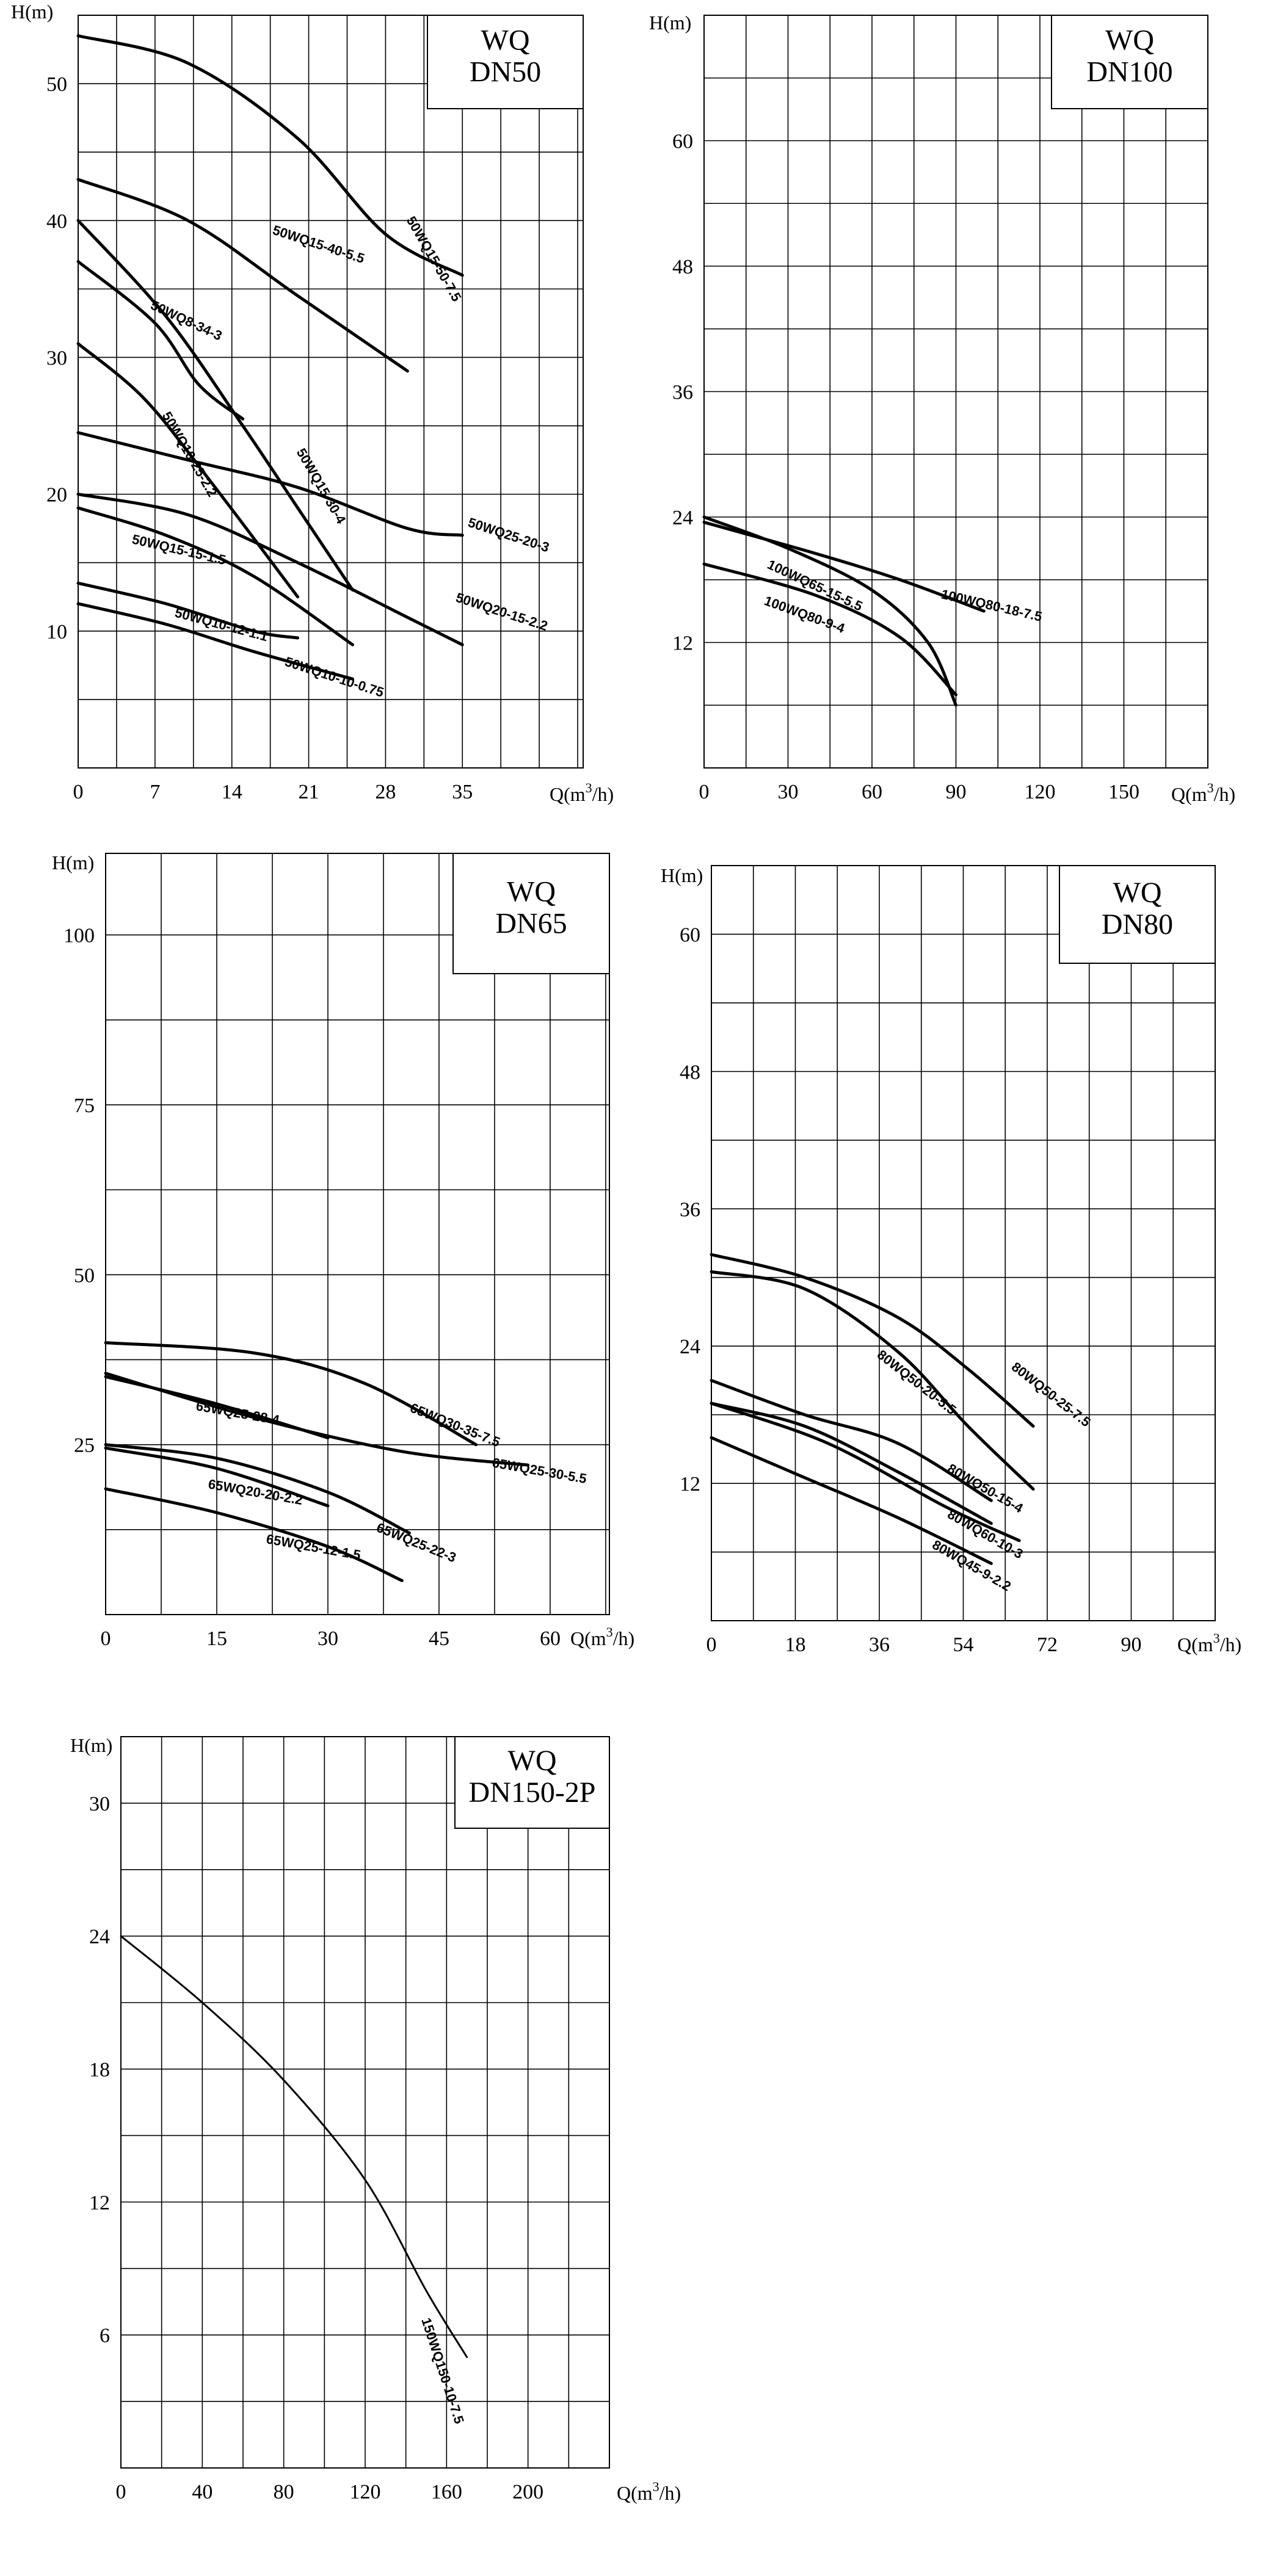  Describe the element at coordinates (416, 1542) in the screenshot. I see `curve-label: 65WQ25-22-3` at that location.